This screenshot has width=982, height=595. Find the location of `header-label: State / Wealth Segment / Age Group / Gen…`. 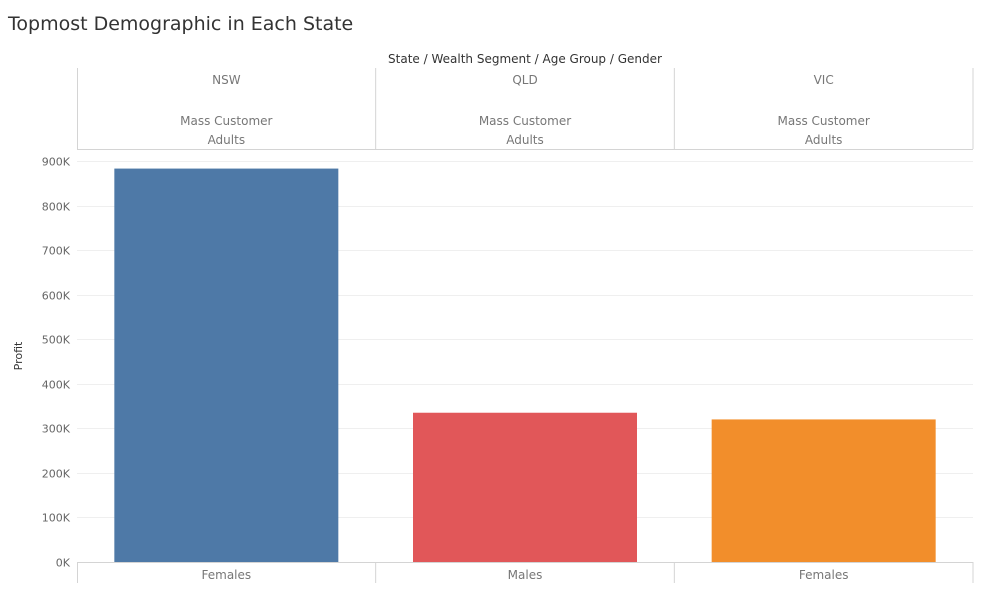

header-label: State / Wealth Segment / Age Group / Gen… is located at coordinates (525, 59).